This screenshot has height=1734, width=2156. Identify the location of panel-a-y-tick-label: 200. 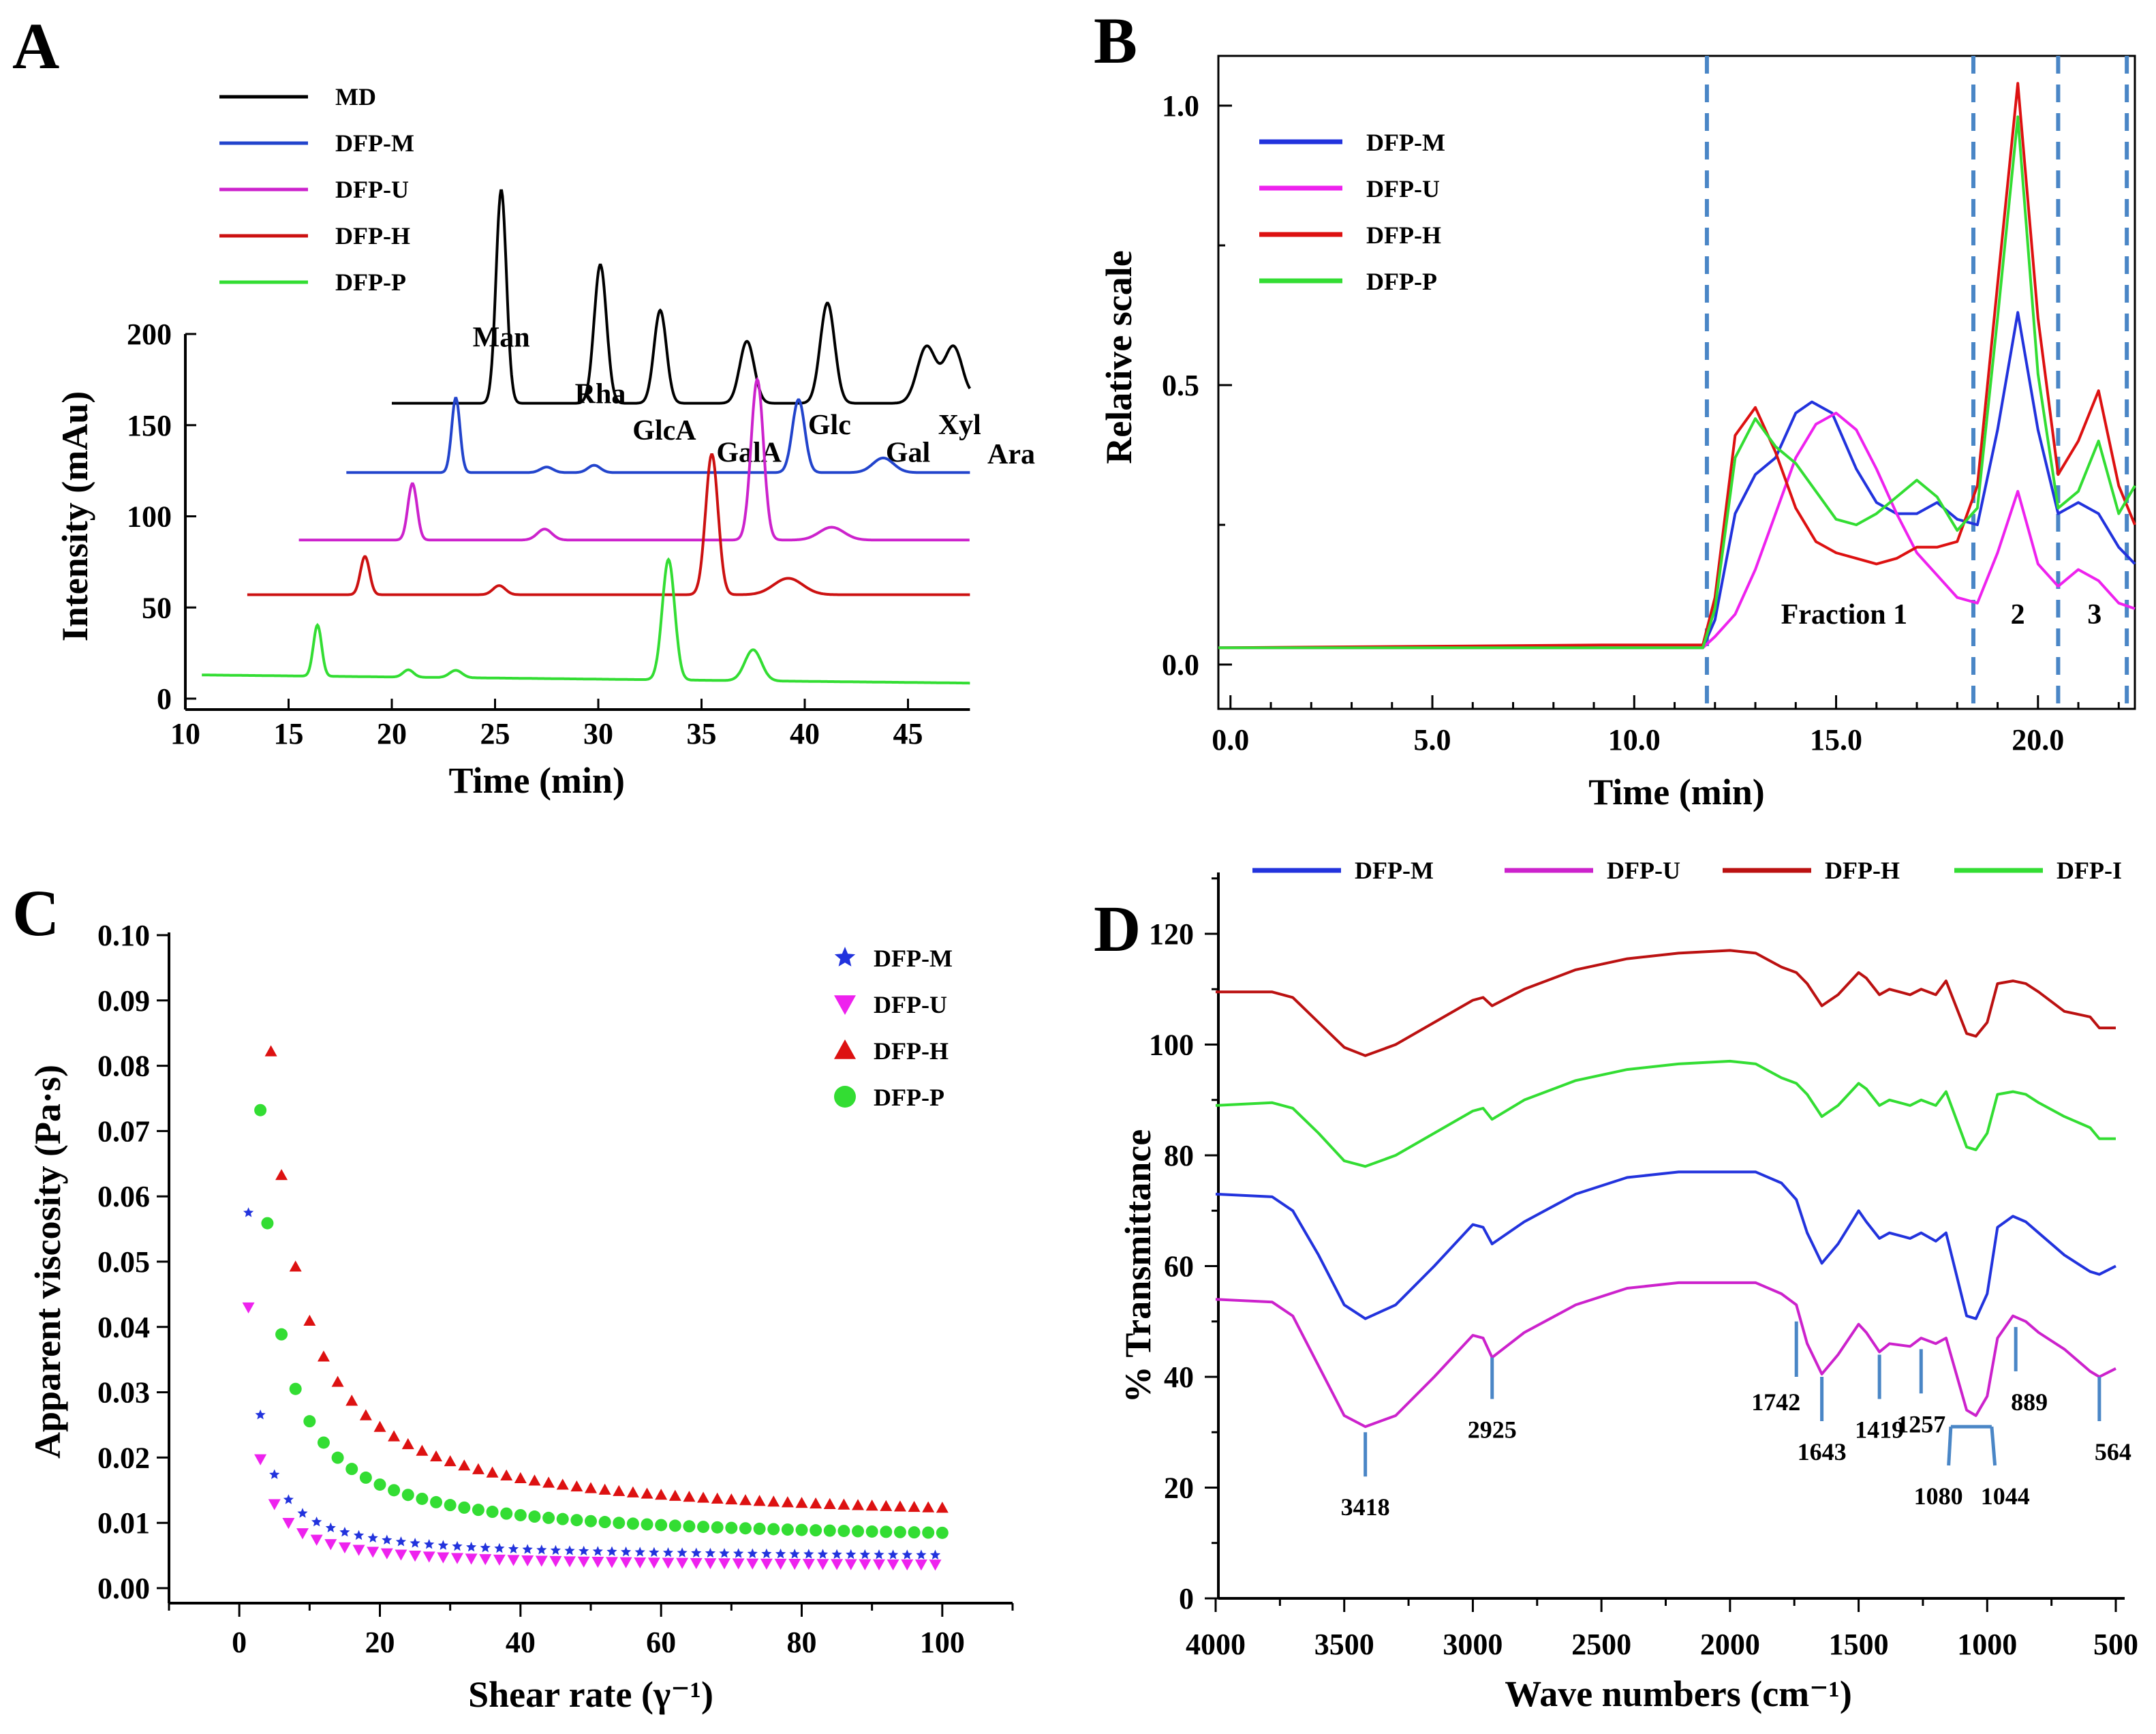
(149, 334).